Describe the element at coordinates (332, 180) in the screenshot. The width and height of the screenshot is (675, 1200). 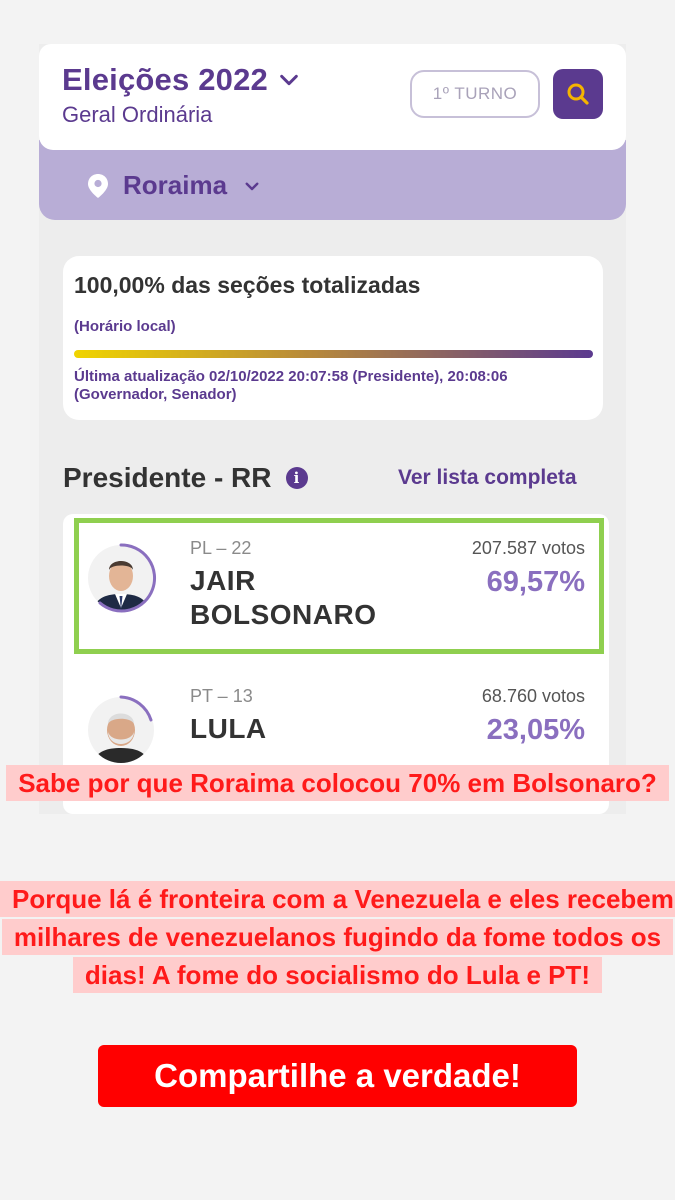
I see `state-selector-bar: Roraima` at that location.